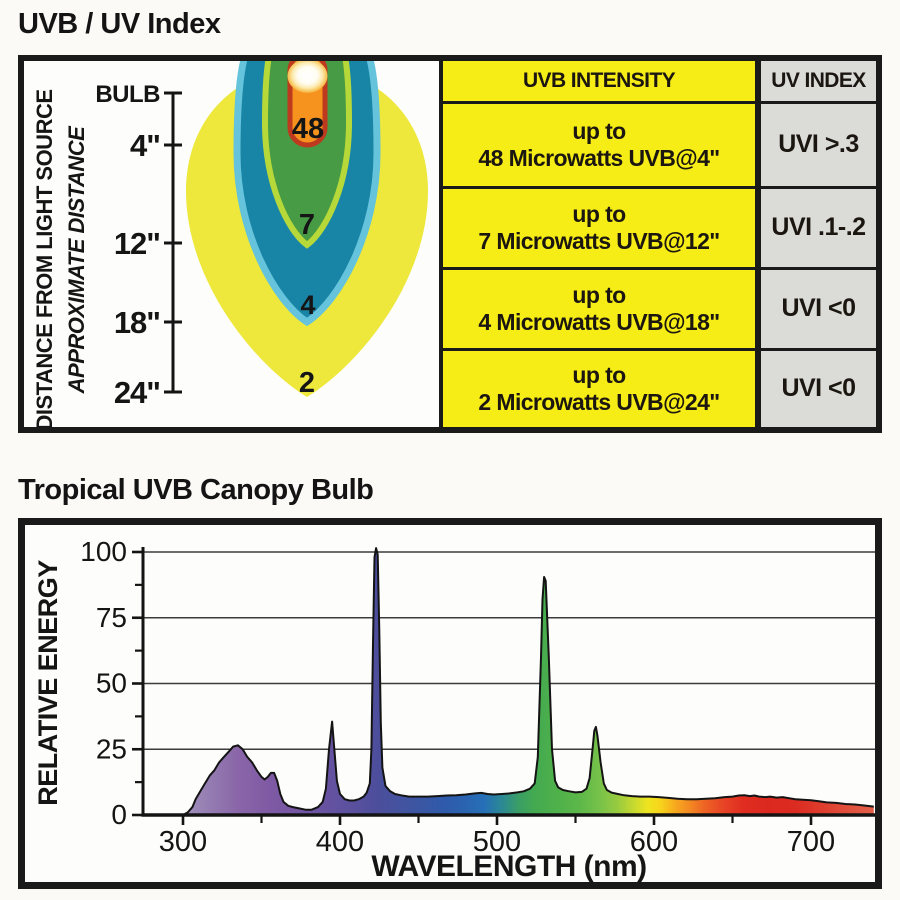 The width and height of the screenshot is (900, 900). What do you see at coordinates (119, 24) in the screenshot?
I see `page-title: UVB / UV Index` at bounding box center [119, 24].